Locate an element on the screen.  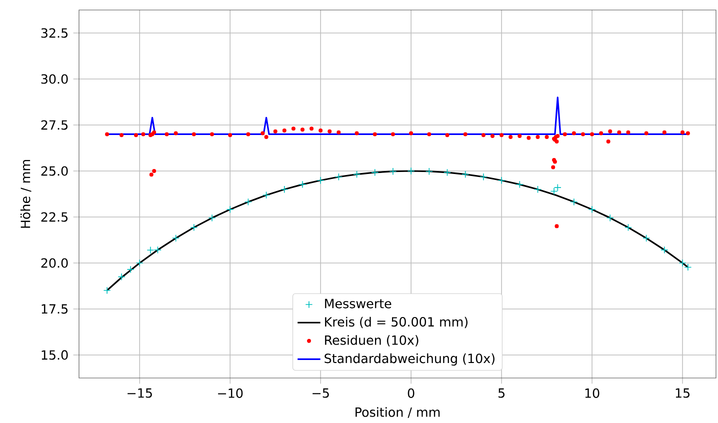
x-tick-label: 10 is located at coordinates (592, 393).